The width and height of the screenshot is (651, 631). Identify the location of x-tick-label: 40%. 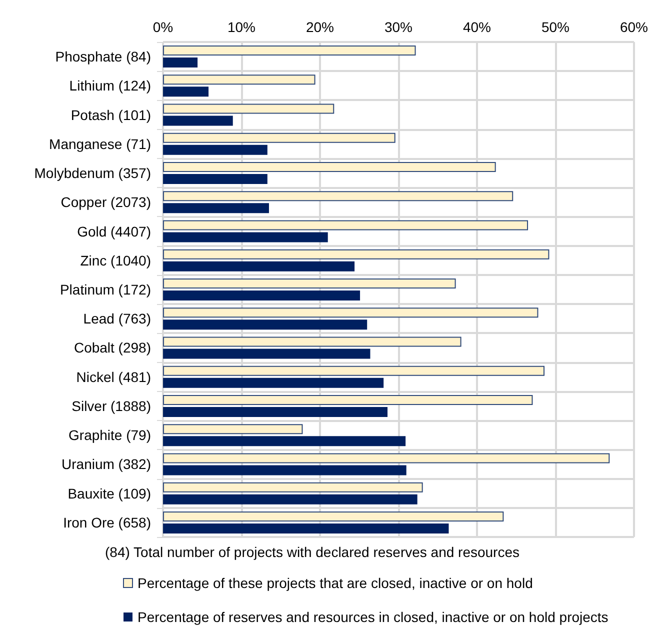
(477, 27).